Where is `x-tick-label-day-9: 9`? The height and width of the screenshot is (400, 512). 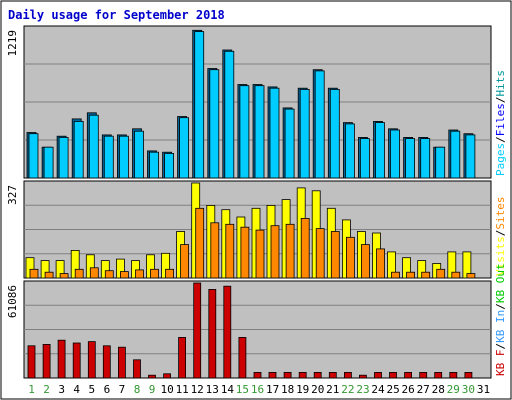 x-tick-label-day-9: 9 is located at coordinates (152, 389).